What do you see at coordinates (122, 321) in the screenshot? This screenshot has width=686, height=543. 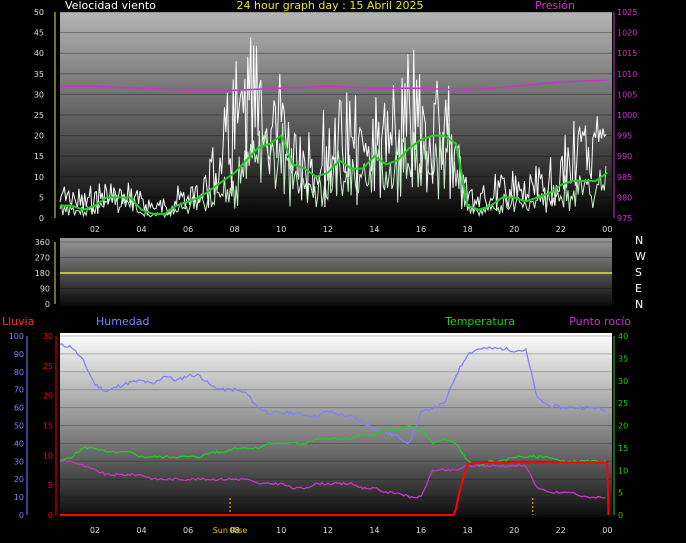 I see `humidity-axis-label: Humedad` at bounding box center [122, 321].